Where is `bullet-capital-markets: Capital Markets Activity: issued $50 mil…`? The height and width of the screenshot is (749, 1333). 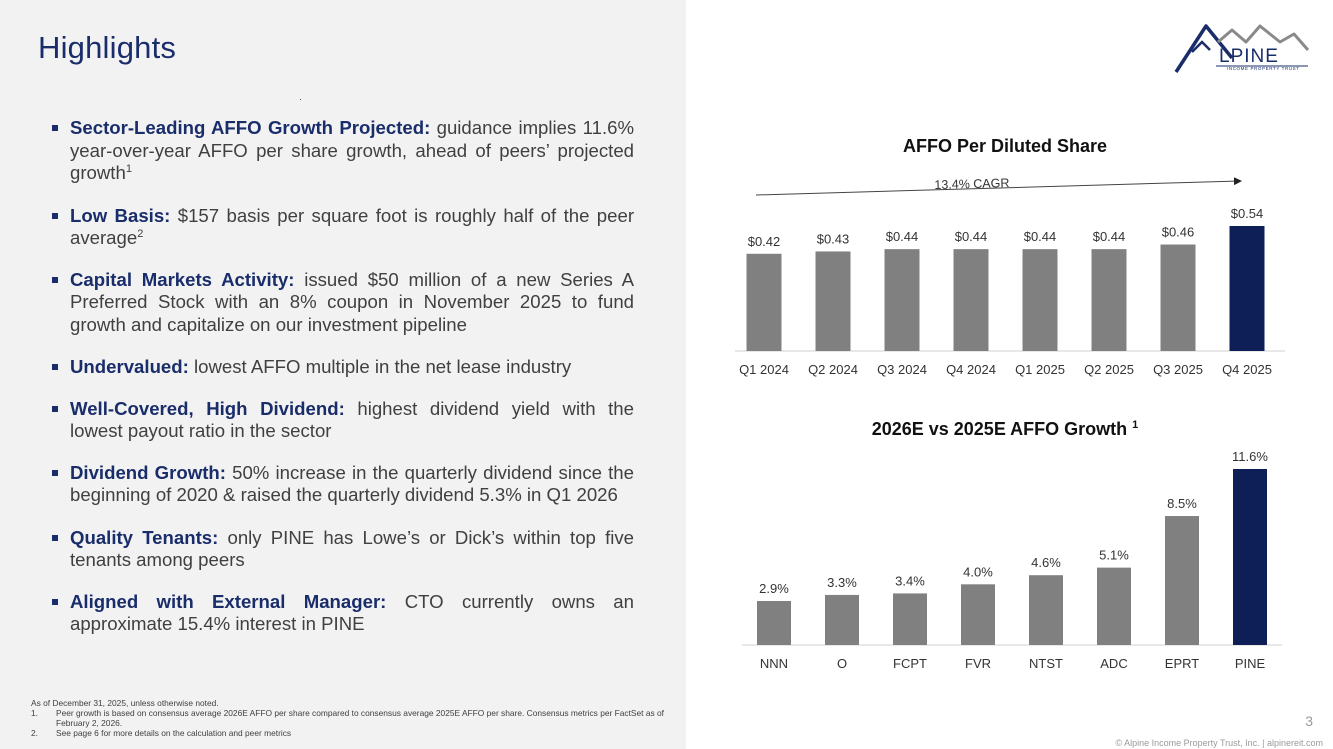
bullet-capital-markets: Capital Markets Activity: issued $50 mil… is located at coordinates (343, 303).